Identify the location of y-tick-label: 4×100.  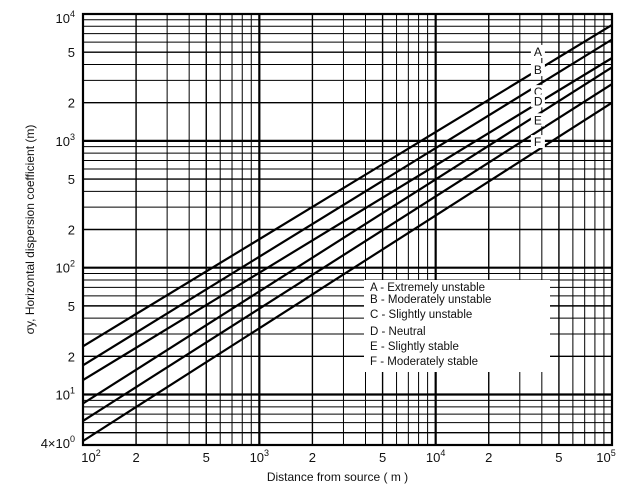
(58, 442).